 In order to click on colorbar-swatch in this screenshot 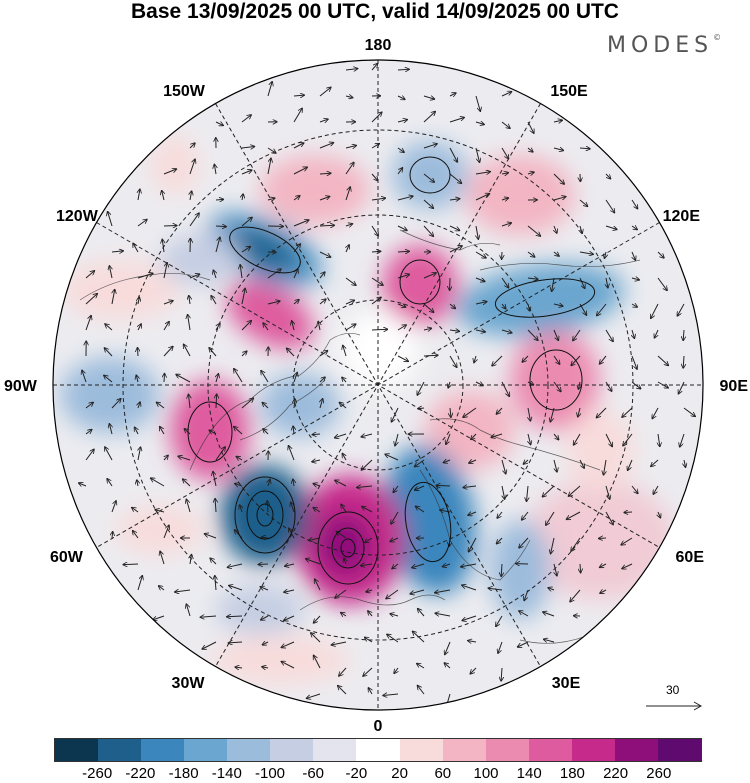, I will do `click(292, 750)`.